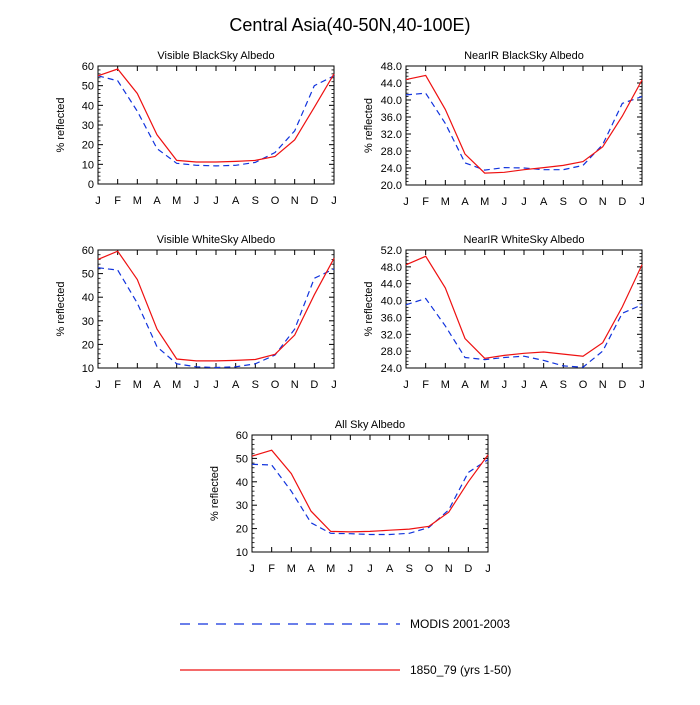  What do you see at coordinates (91, 185) in the screenshot?
I see `y-tick-label: 0` at bounding box center [91, 185].